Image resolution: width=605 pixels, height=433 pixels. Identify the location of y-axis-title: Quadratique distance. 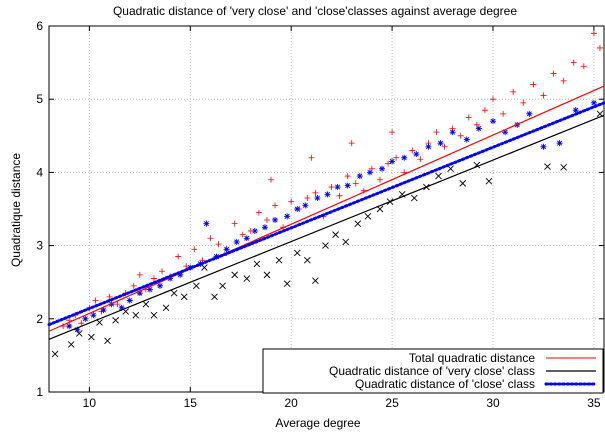
(16, 210).